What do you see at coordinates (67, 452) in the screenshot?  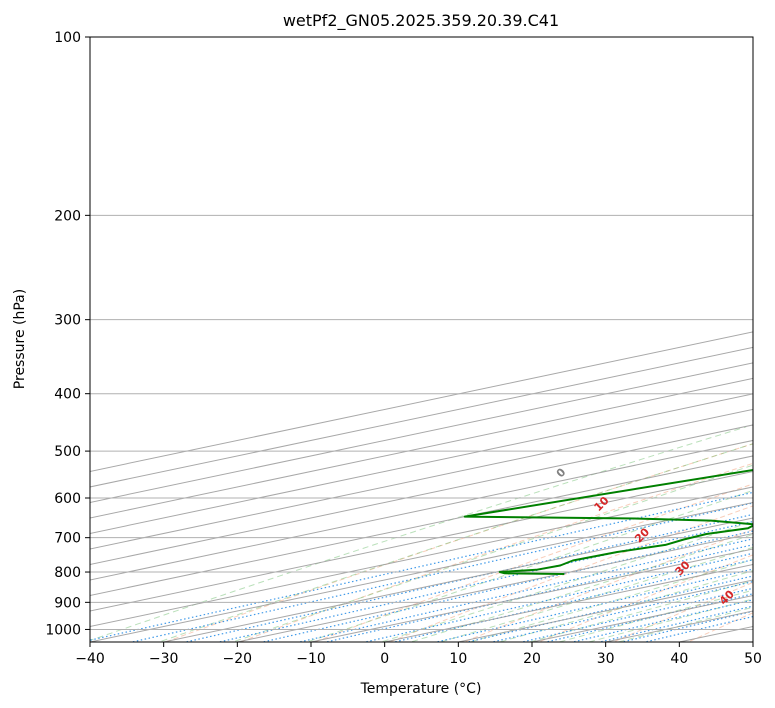 I see `y-tick-label: 500` at bounding box center [67, 452].